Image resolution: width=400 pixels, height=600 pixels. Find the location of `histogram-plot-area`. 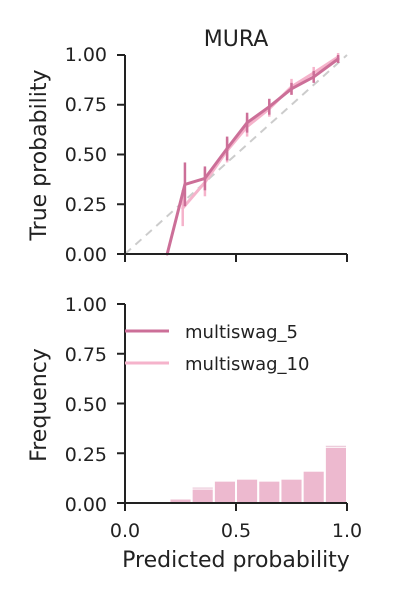

histogram-plot-area is located at coordinates (258, 474).